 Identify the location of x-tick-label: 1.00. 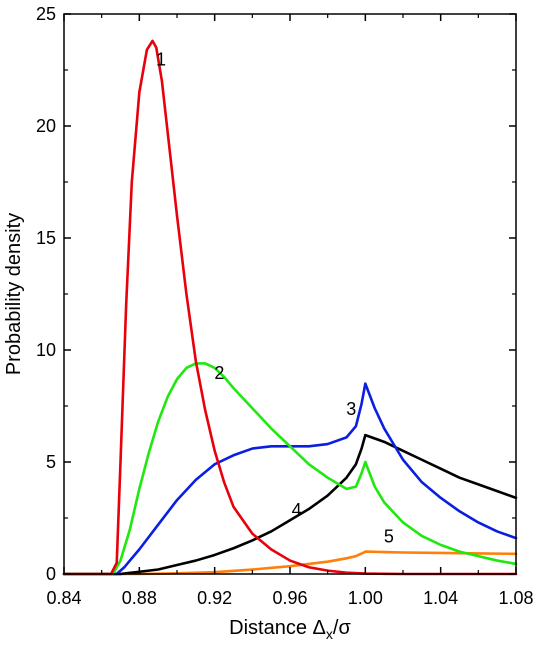
(365, 598).